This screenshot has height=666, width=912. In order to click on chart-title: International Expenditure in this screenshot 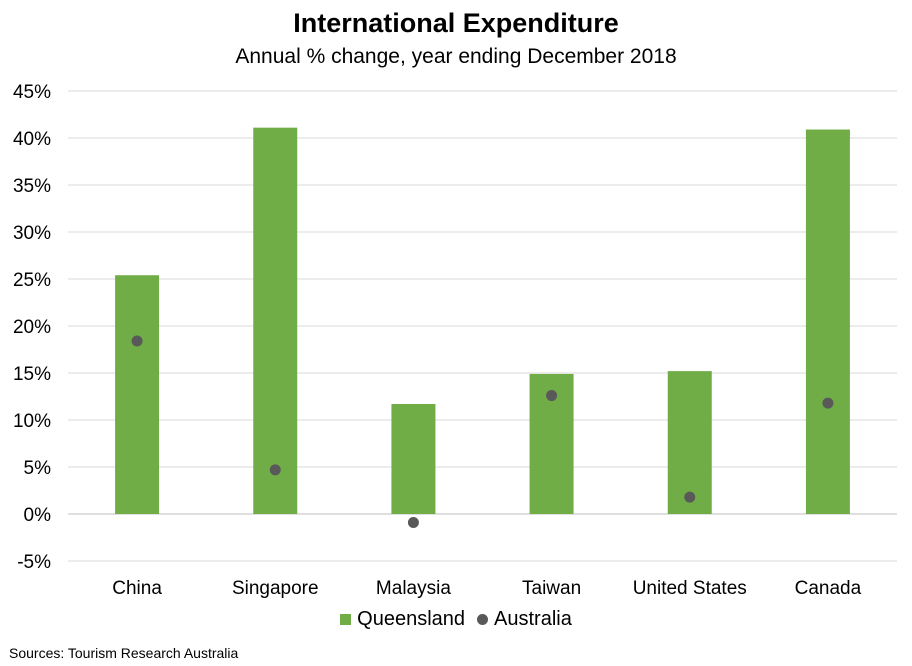, I will do `click(456, 23)`.